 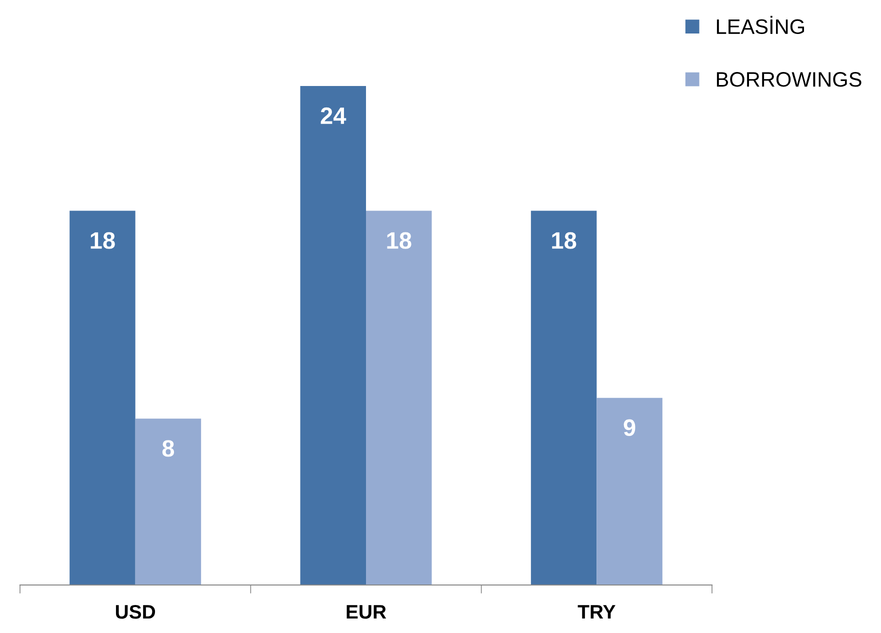 What do you see at coordinates (168, 448) in the screenshot?
I see `data-label: 8` at bounding box center [168, 448].